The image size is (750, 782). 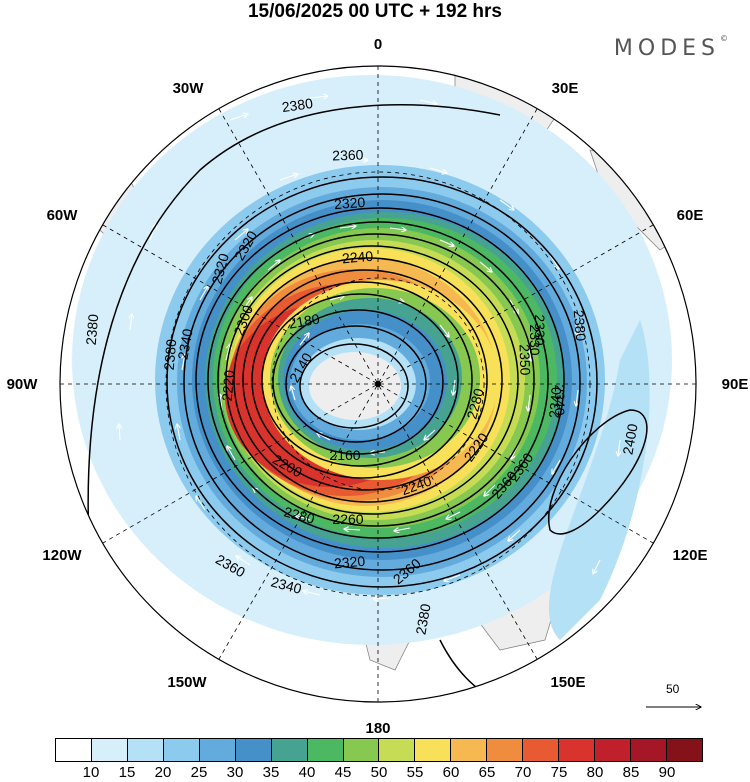 I want to click on pole-marker, so click(x=378, y=384).